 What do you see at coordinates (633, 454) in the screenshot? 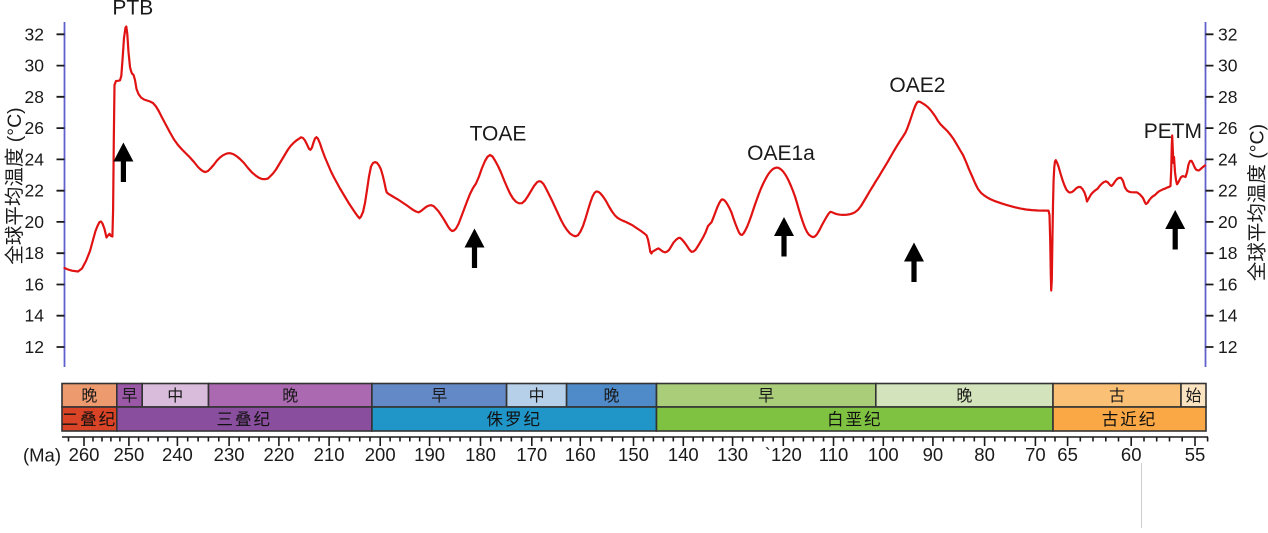
I see `svg-text: 150` at bounding box center [633, 454].